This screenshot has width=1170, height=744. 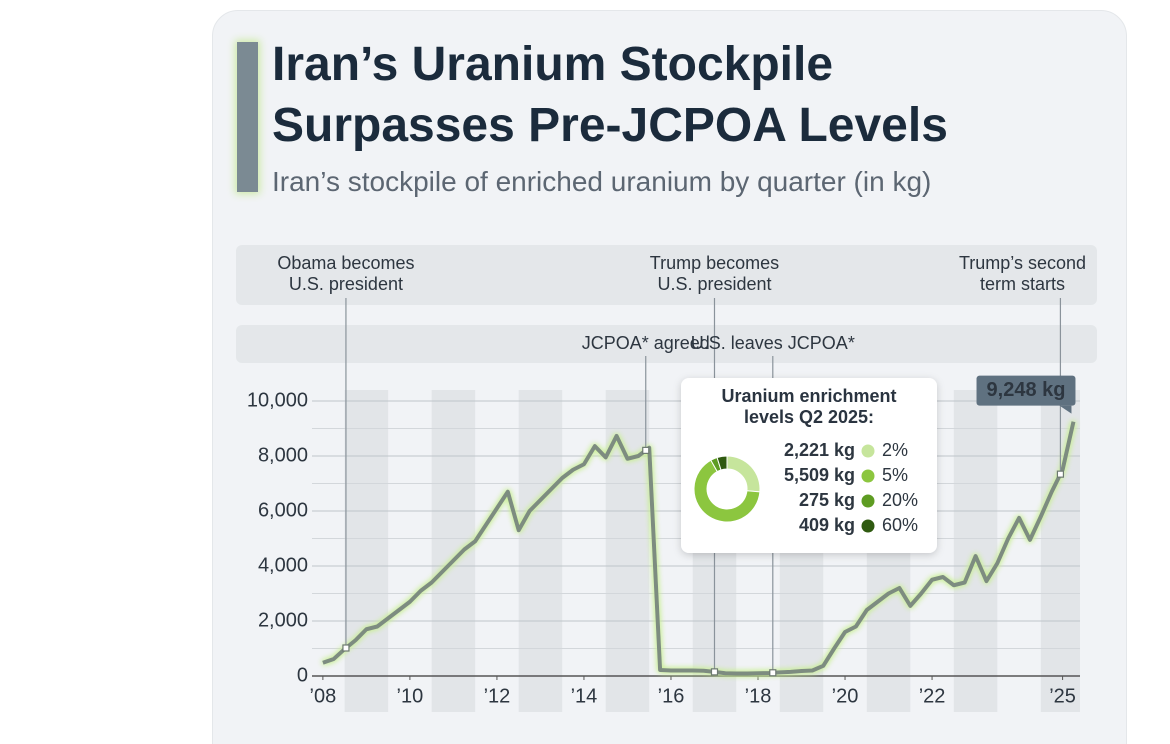 I want to click on inset-category: 20%, so click(x=900, y=500).